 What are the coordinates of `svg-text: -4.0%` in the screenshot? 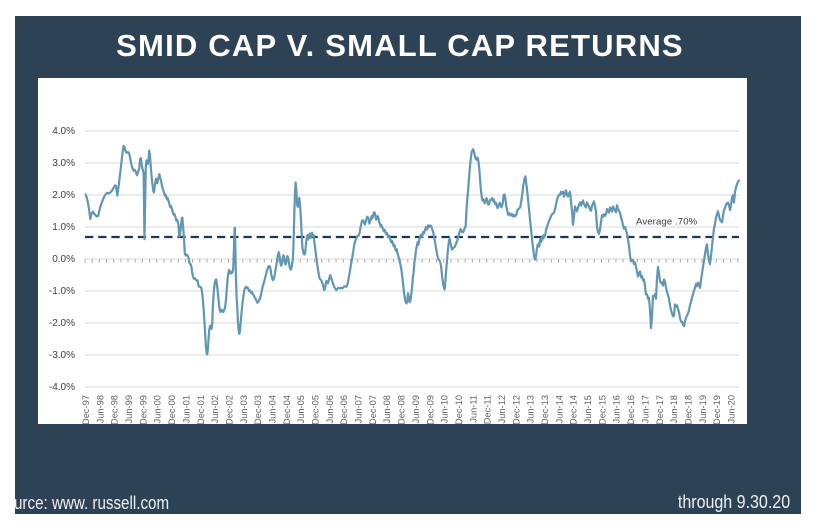 It's located at (62, 387).